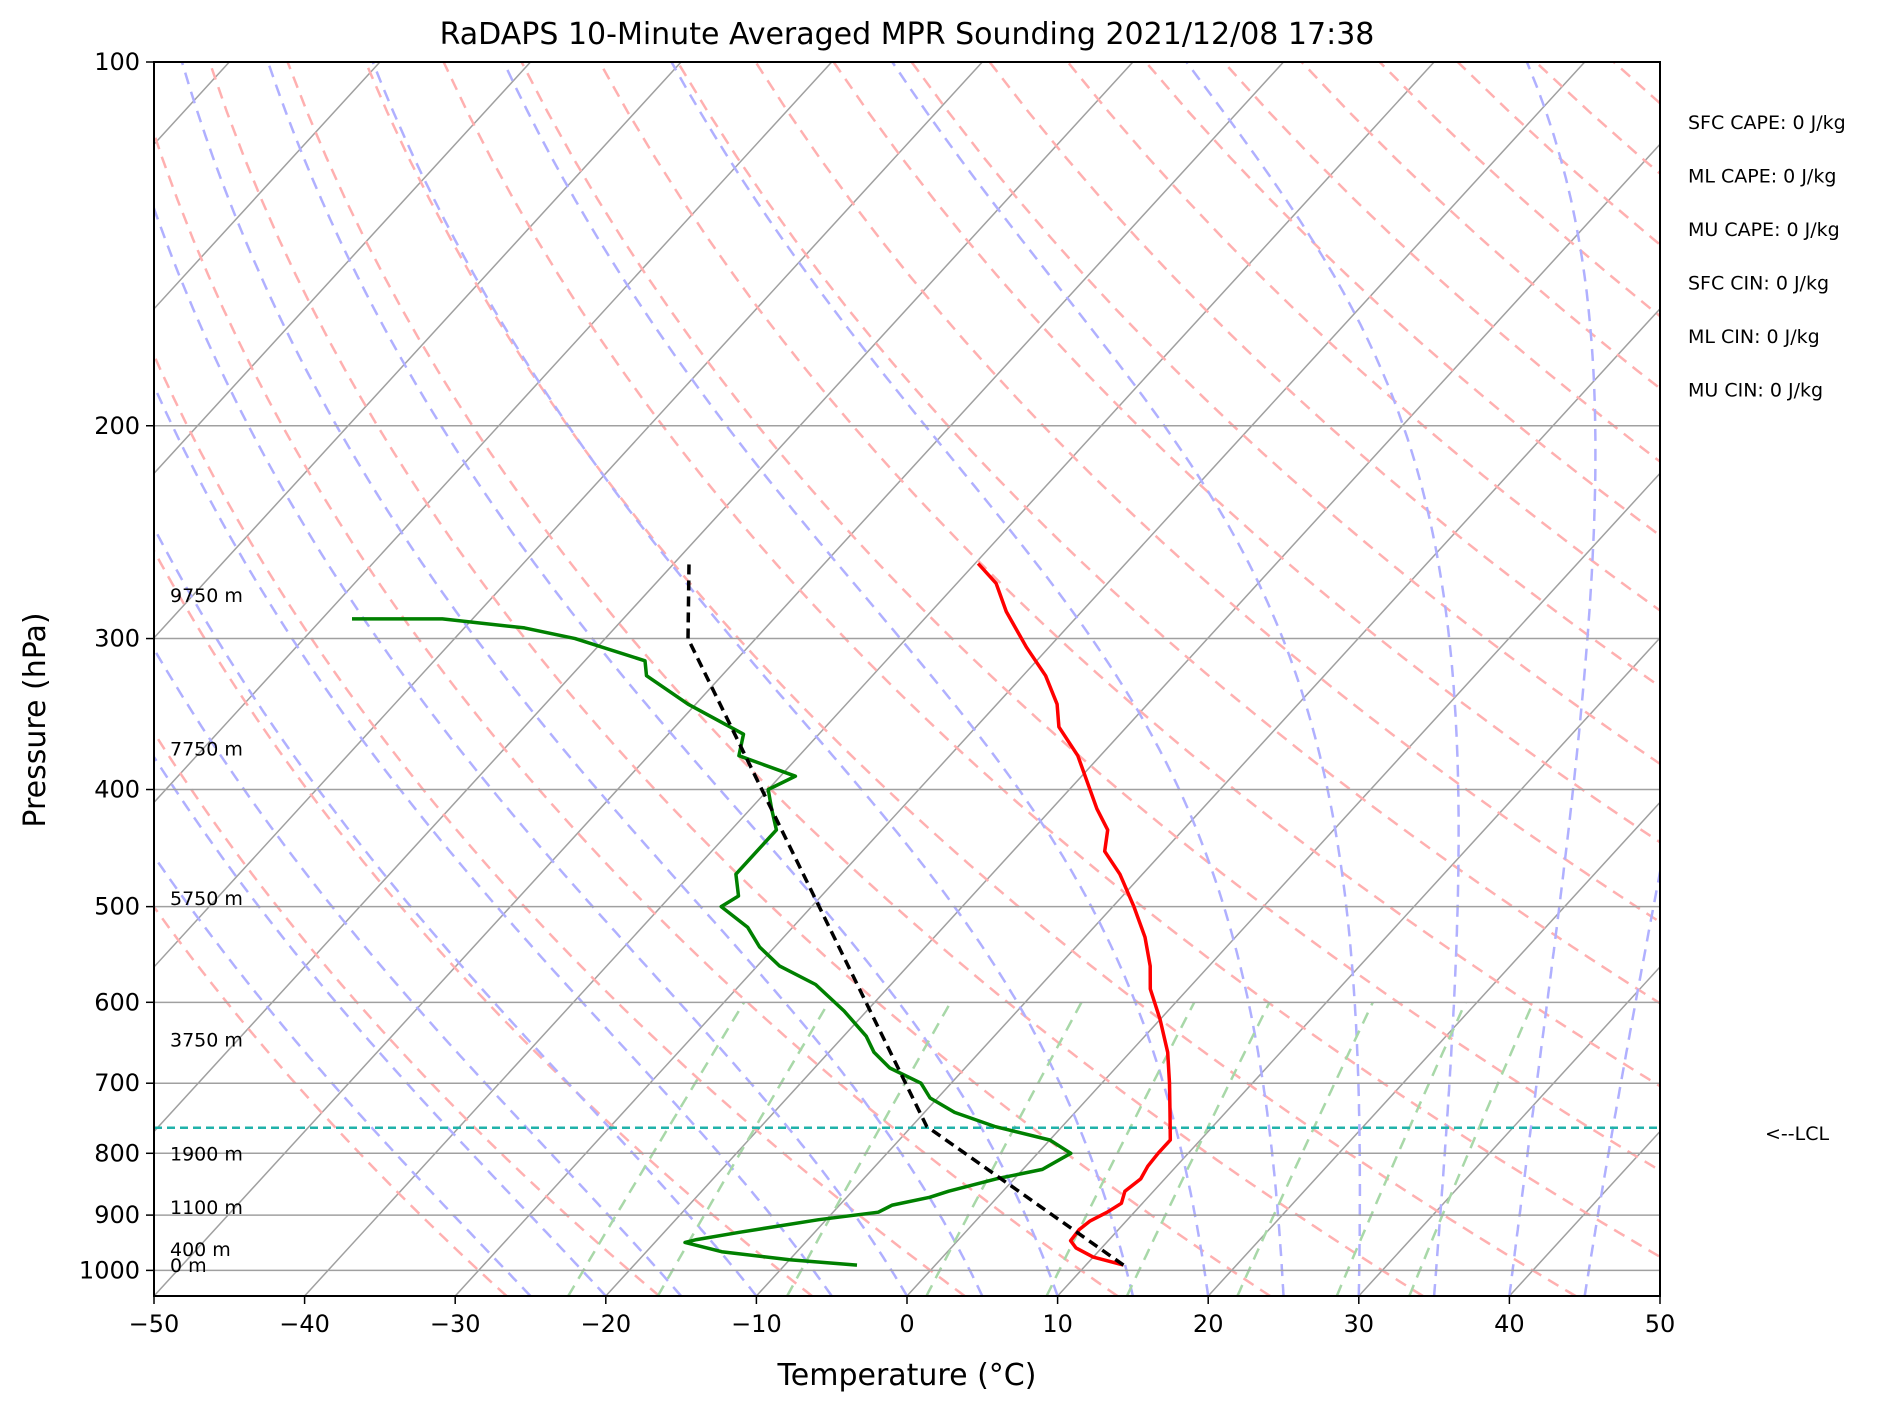  I want to click on y-tick-label: 700, so click(117, 1083).